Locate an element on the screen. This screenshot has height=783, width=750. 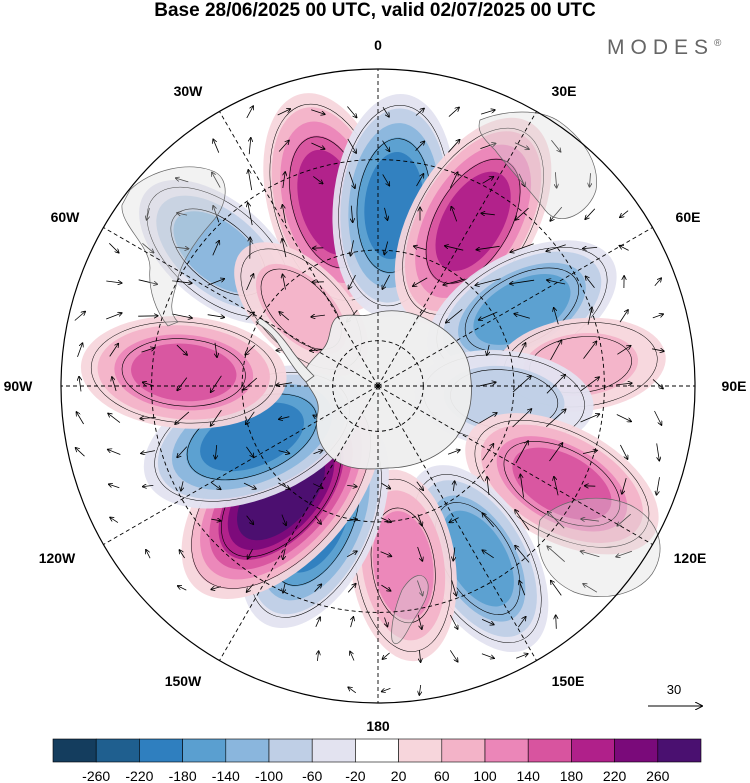
label-lon-120e: 120E is located at coordinates (690, 558).